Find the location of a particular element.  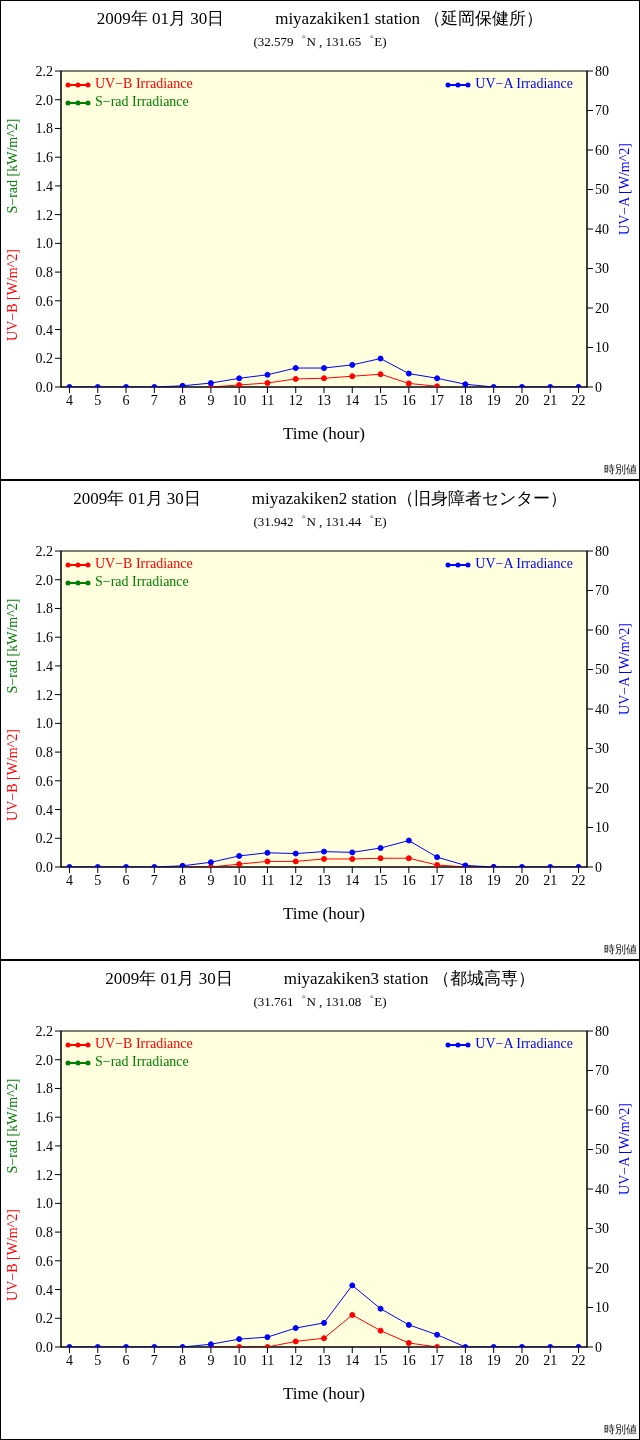

chart-subtitle: (31.761゜N , 131.08゜E) is located at coordinates (320, 1002).